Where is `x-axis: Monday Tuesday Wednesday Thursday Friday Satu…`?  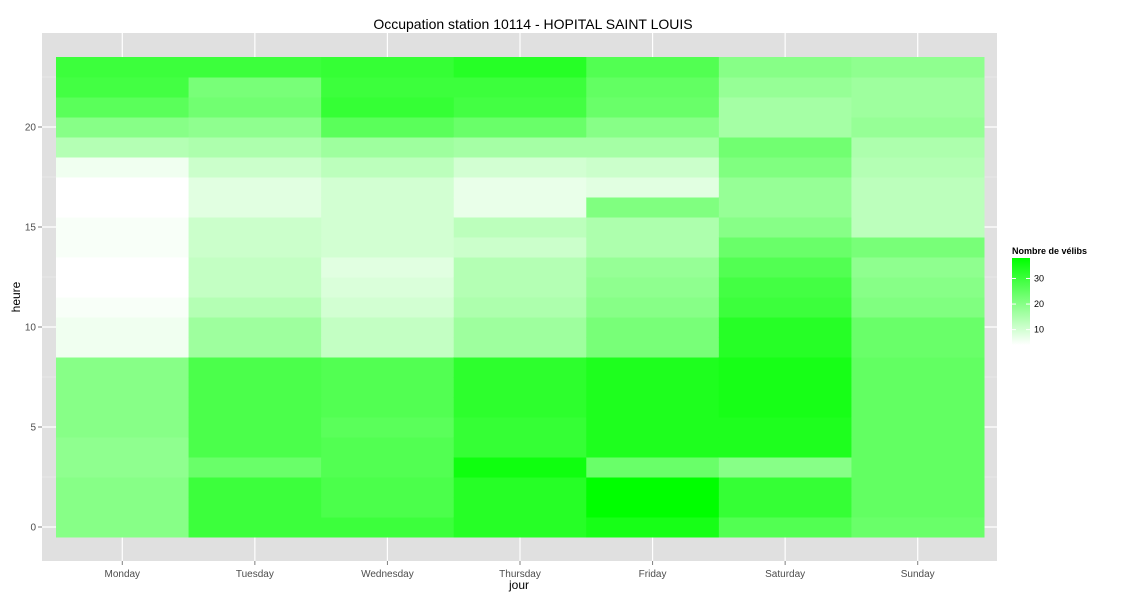 x-axis: Monday Tuesday Wednesday Thursday Friday Satu… is located at coordinates (519, 570).